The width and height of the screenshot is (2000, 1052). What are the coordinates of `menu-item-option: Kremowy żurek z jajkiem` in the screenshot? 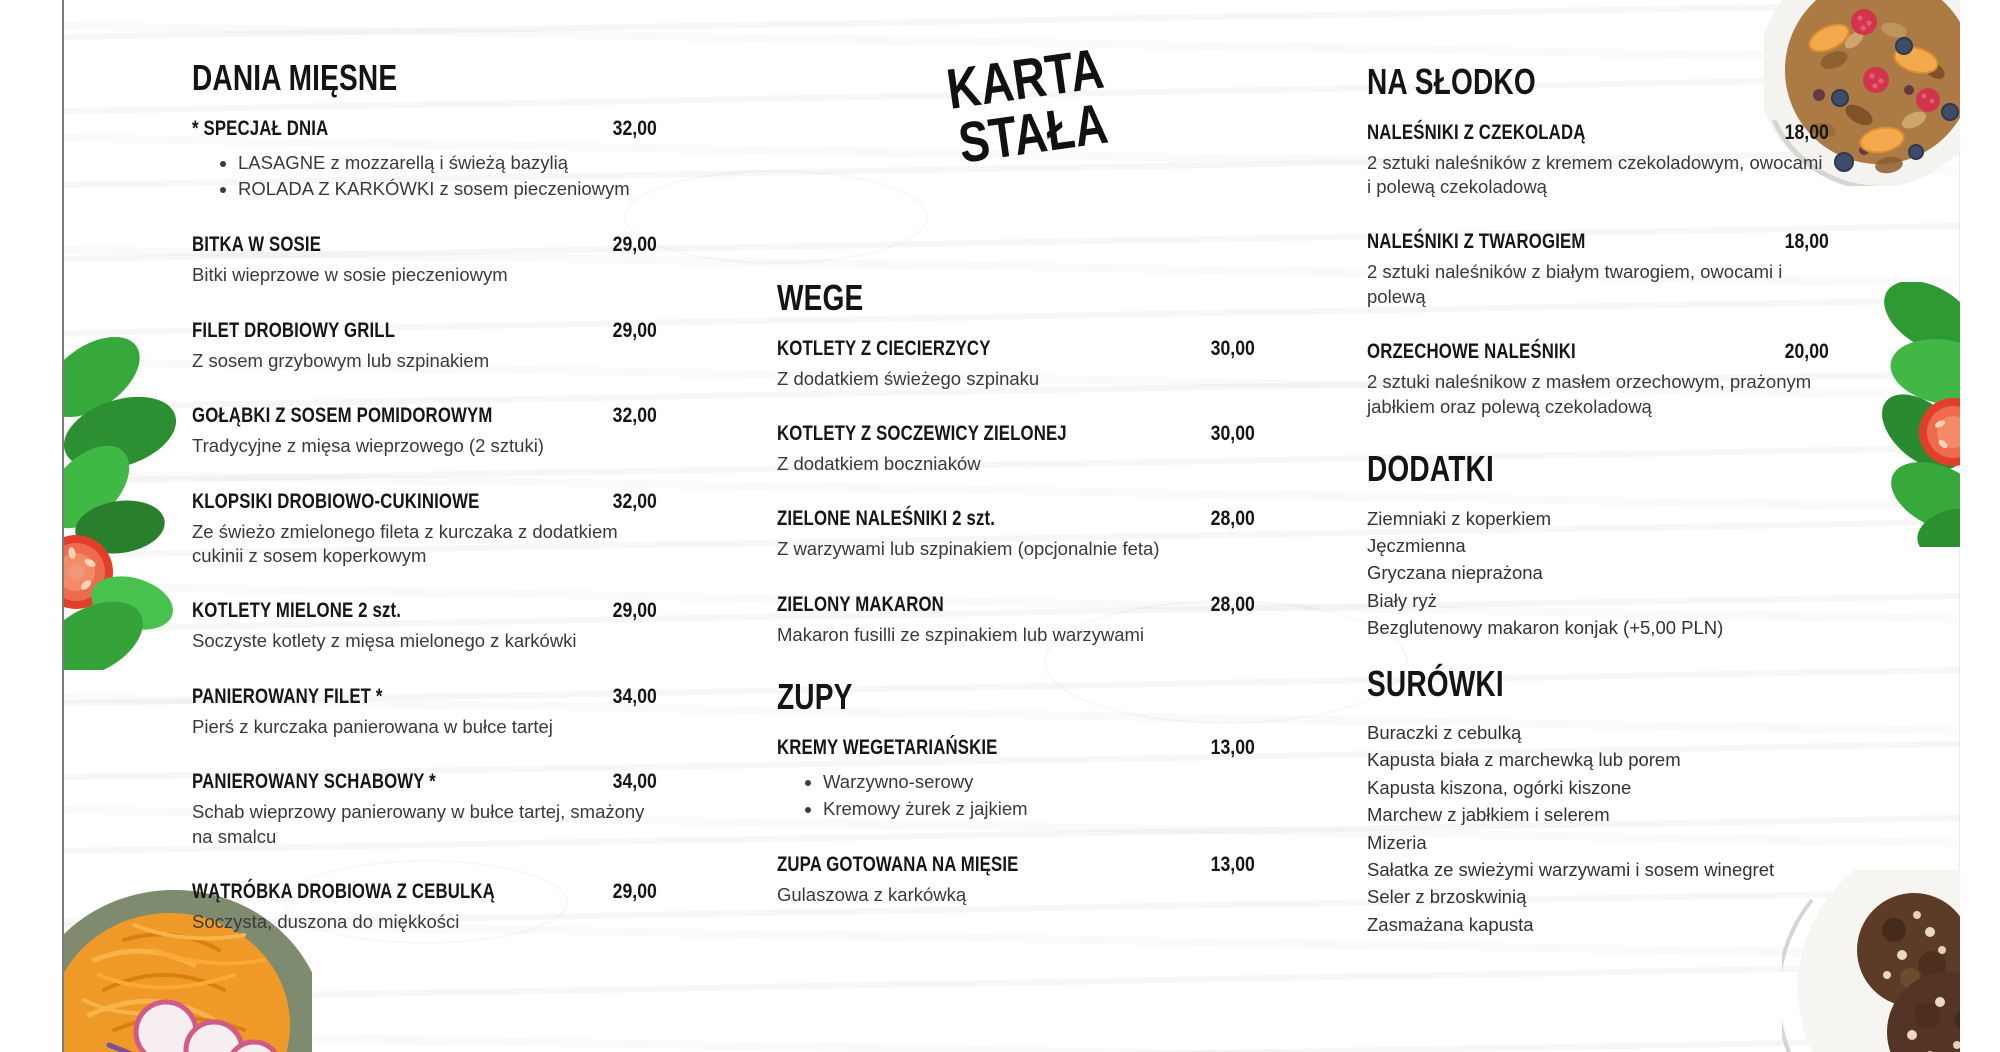 It's located at (1039, 809).